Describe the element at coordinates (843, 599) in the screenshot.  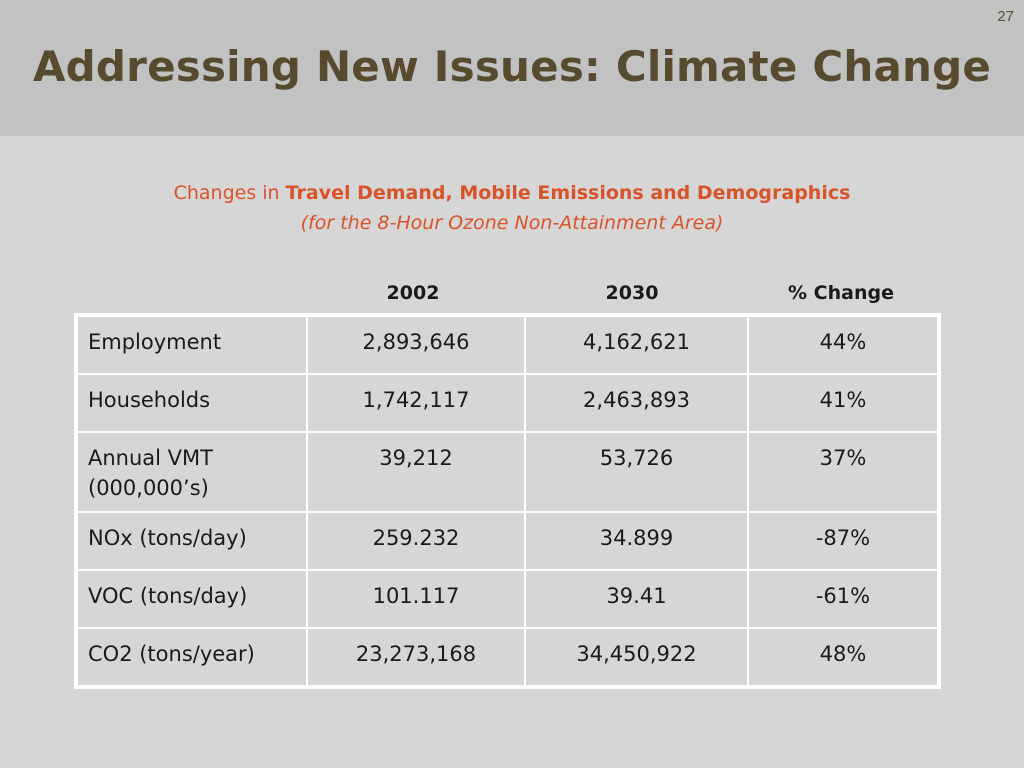
I see `cell-change: -61%` at that location.